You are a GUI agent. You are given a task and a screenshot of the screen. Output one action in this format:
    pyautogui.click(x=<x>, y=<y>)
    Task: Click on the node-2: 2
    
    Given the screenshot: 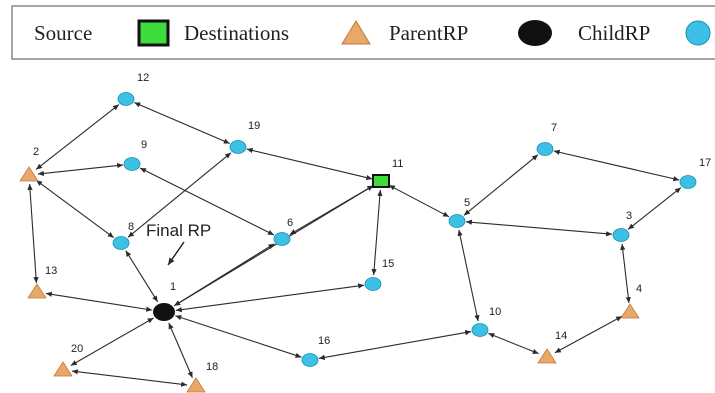 What is the action you would take?
    pyautogui.click(x=29, y=164)
    